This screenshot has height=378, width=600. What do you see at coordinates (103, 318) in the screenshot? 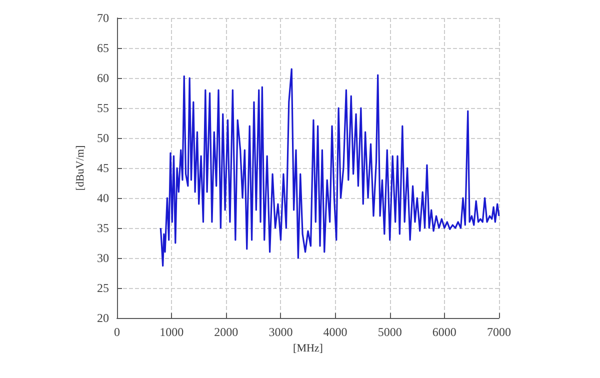
I see `y-tick-label: 20` at bounding box center [103, 318].